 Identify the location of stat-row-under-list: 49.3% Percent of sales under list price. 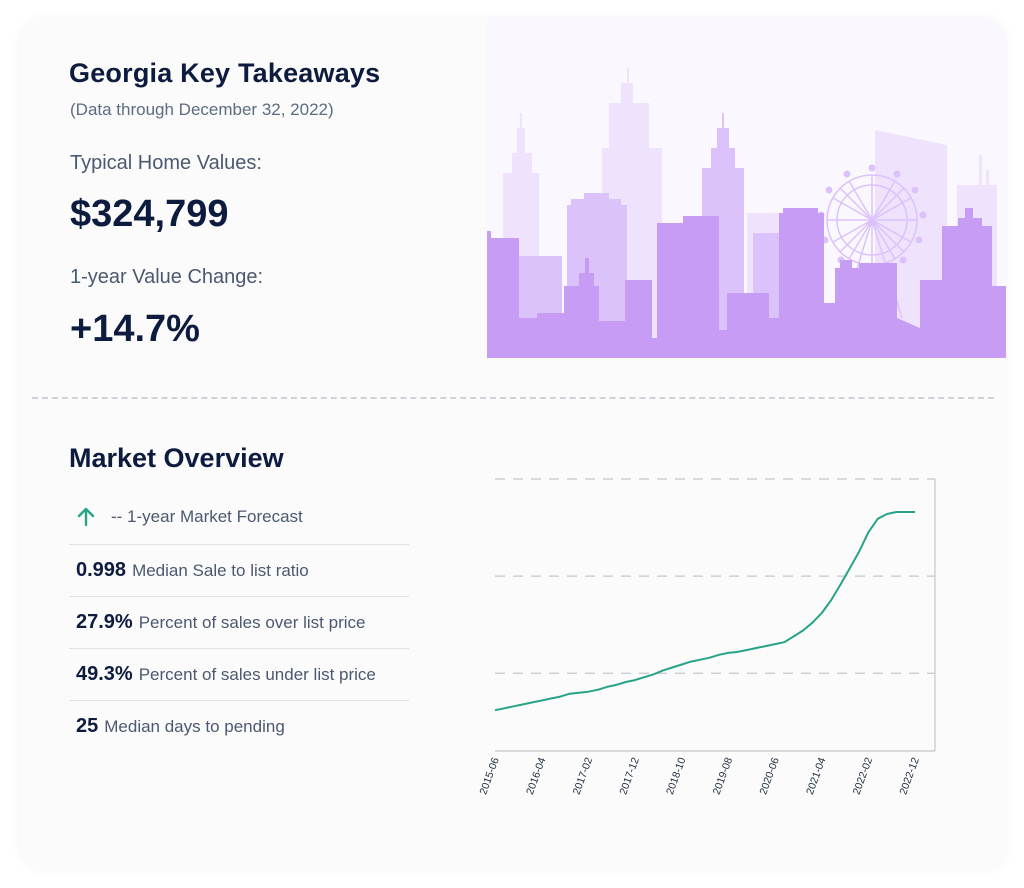
(239, 674).